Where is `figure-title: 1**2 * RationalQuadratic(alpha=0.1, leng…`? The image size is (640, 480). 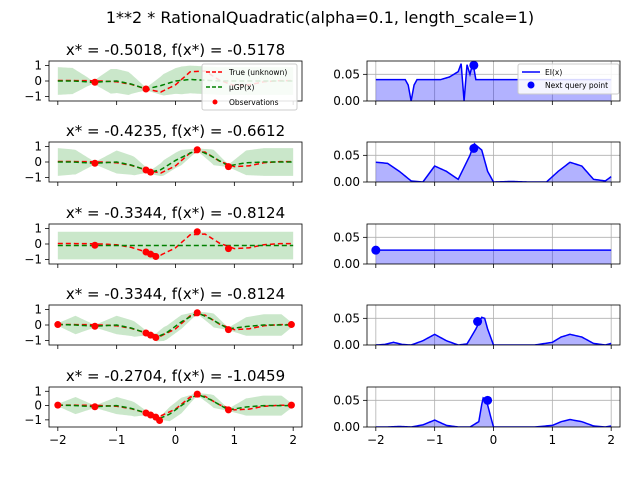
figure-title: 1**2 * RationalQuadratic(alpha=0.1, leng… is located at coordinates (320, 18).